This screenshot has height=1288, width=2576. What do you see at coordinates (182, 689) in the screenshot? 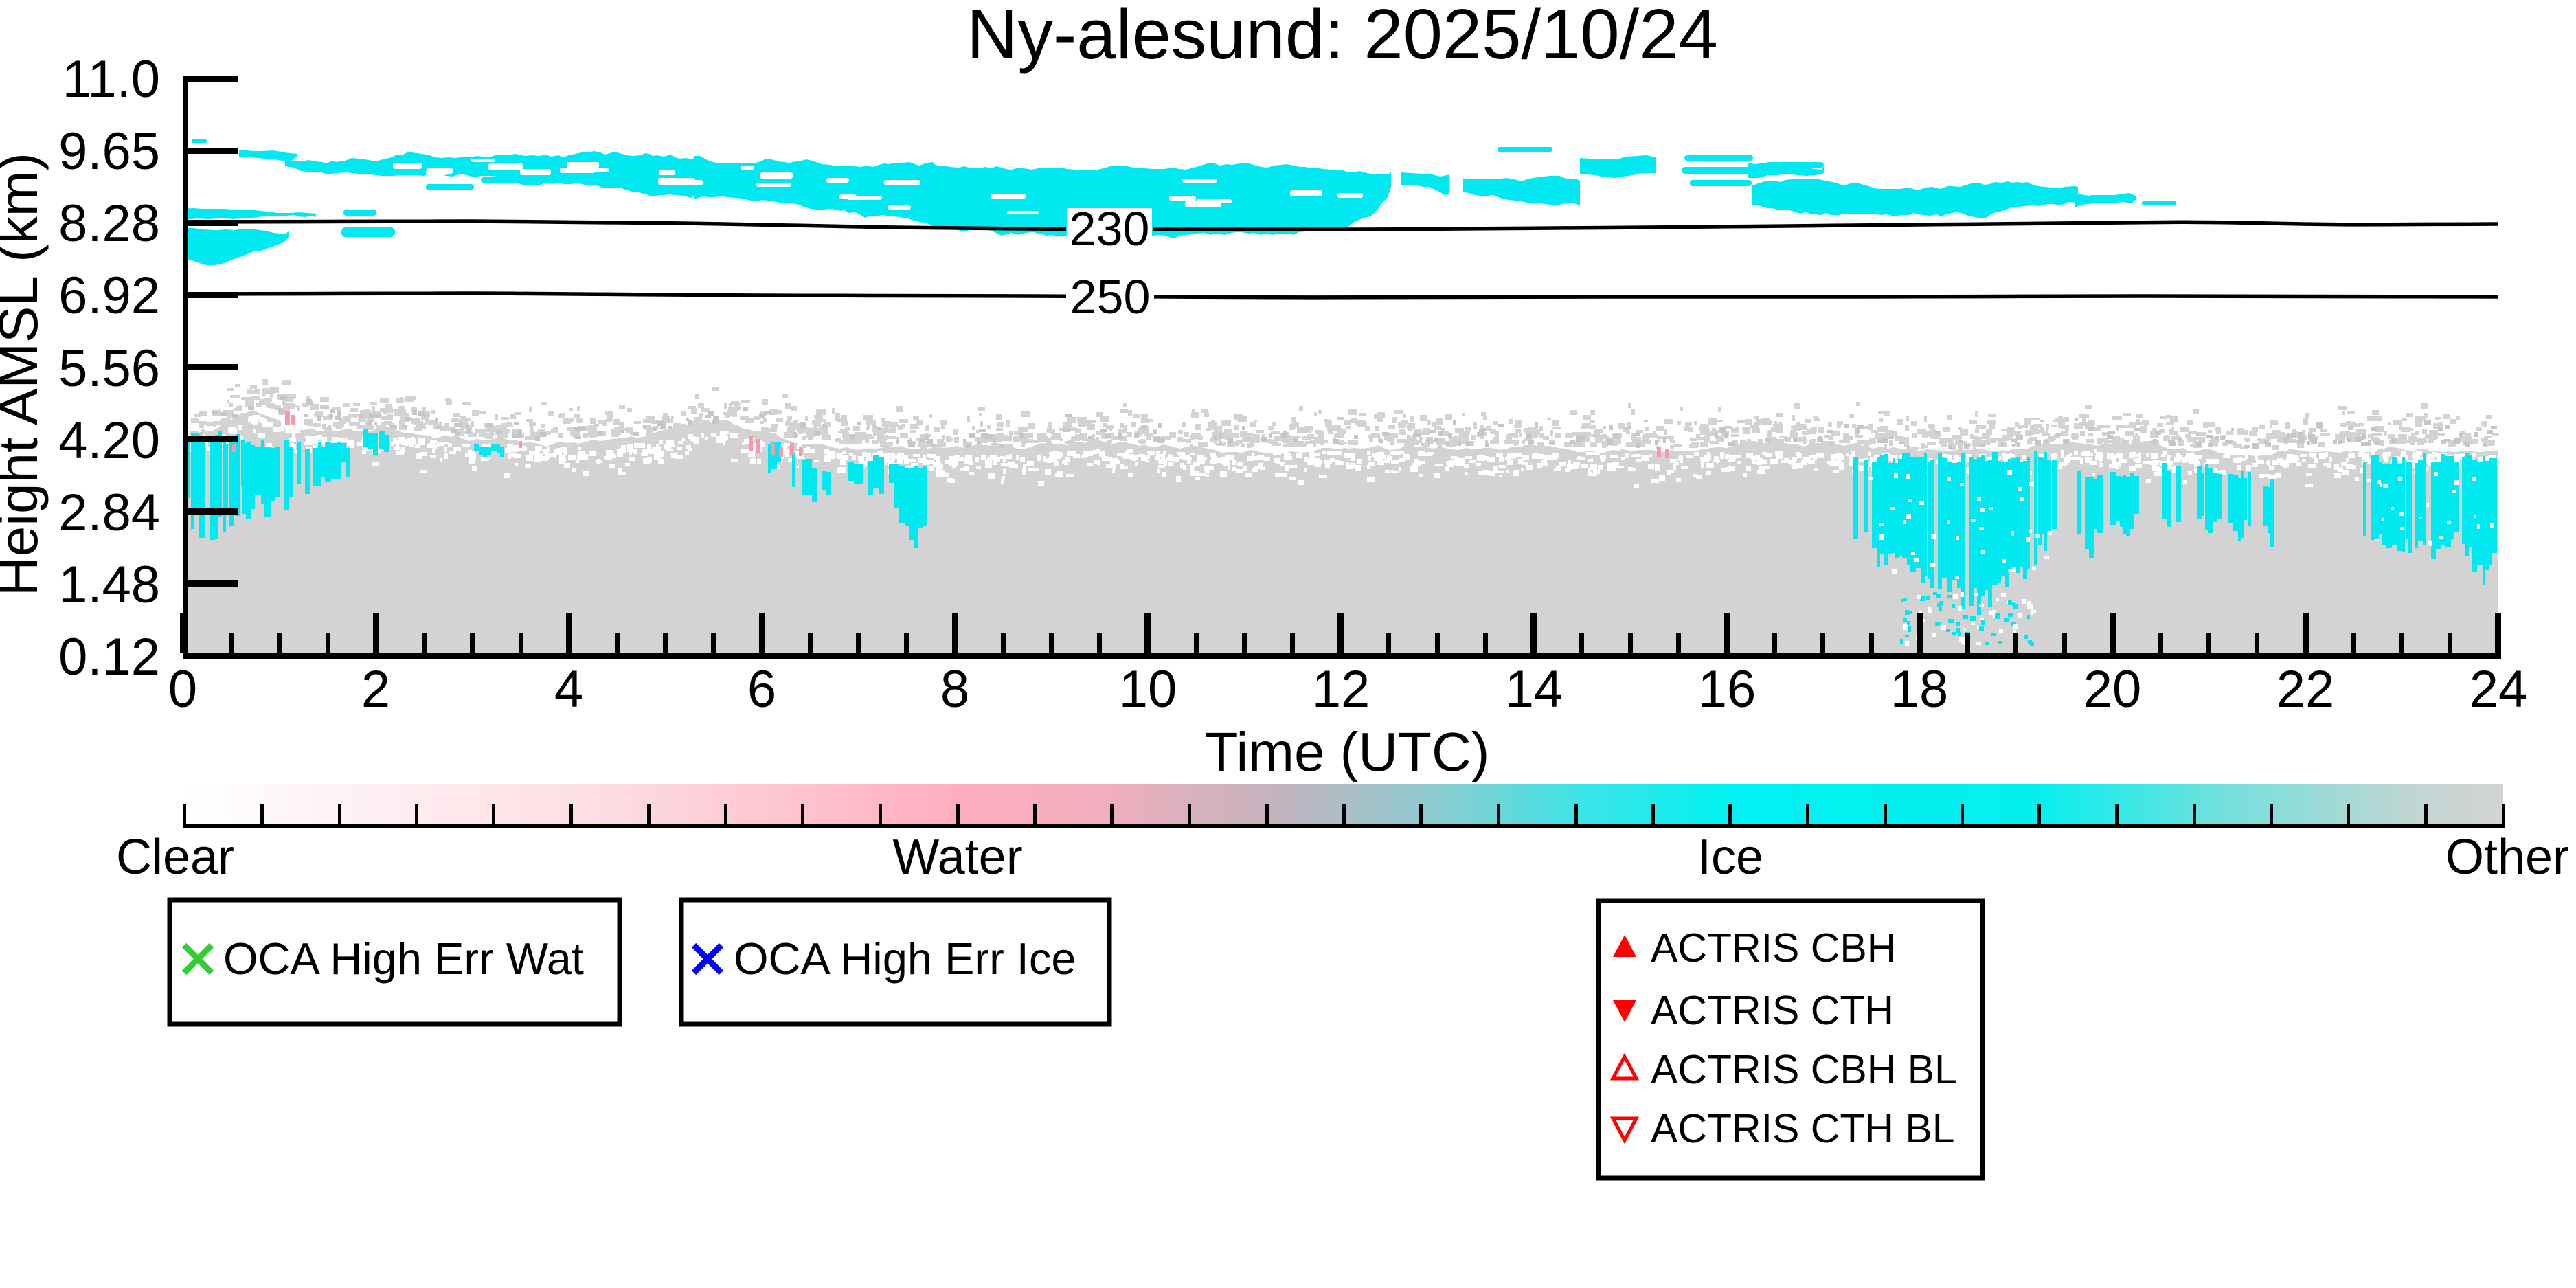
I see `svg-text: 0` at bounding box center [182, 689].